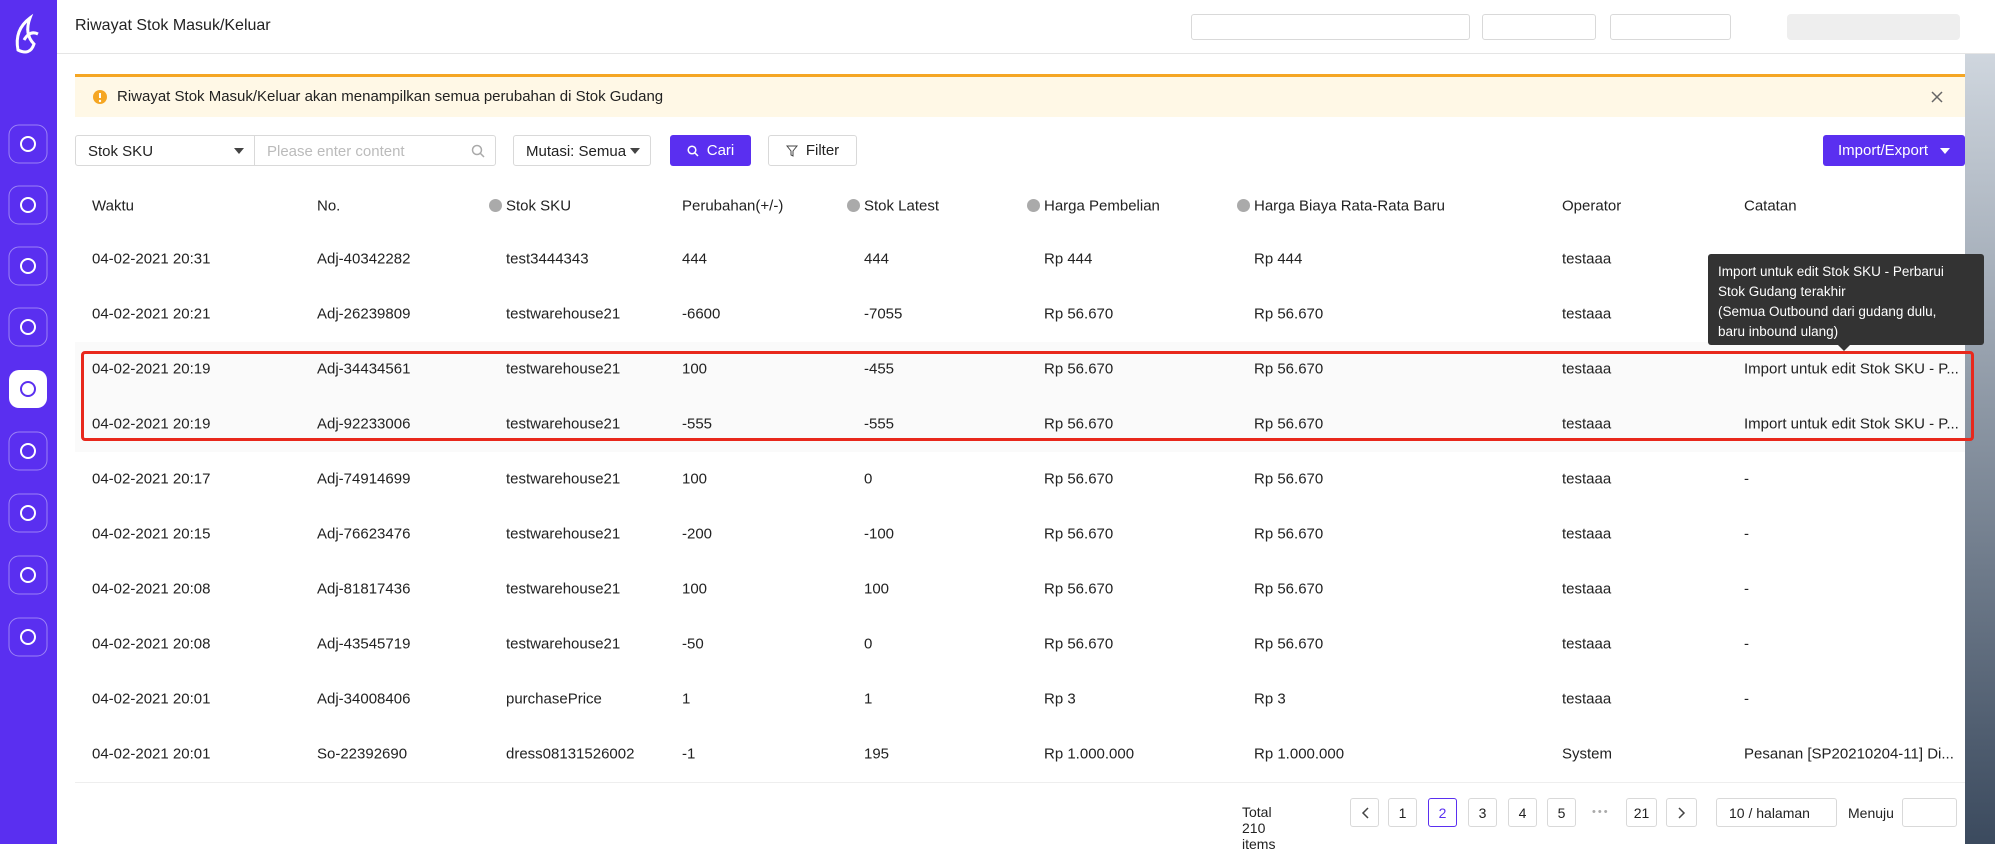 The height and width of the screenshot is (852, 1995). What do you see at coordinates (1776, 812) in the screenshot?
I see `page-size: 10 / halaman` at bounding box center [1776, 812].